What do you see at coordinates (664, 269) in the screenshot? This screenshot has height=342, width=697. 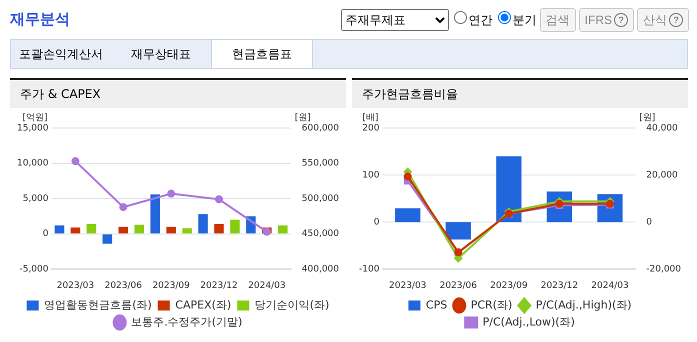 I see `y2-tick-label: -20,000` at bounding box center [664, 269].